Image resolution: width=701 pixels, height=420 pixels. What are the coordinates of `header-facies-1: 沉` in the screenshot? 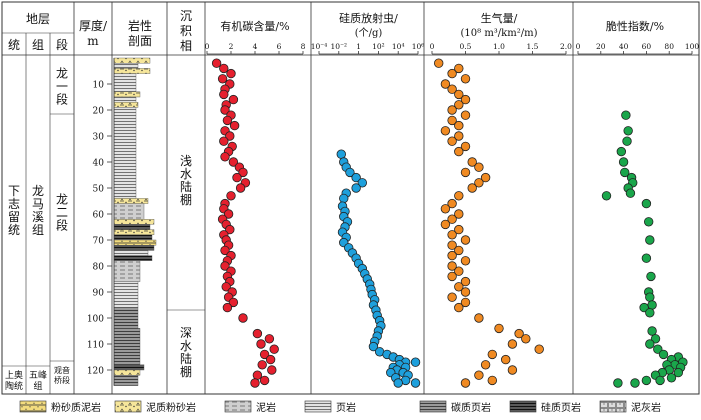 It's located at (186, 16).